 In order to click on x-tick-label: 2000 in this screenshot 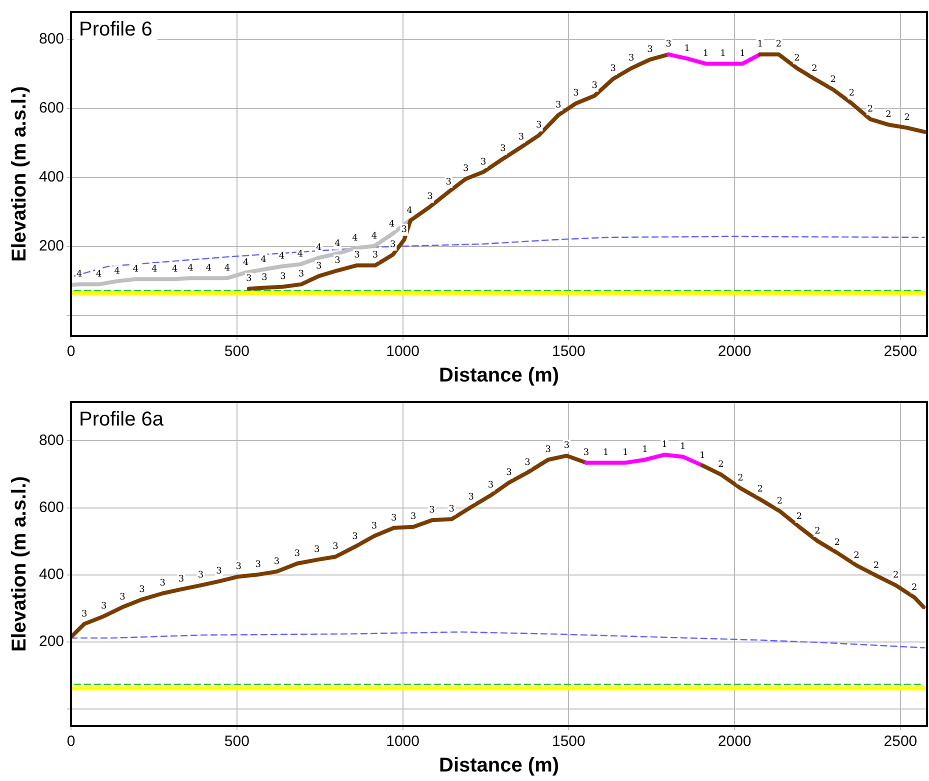, I will do `click(735, 741)`.